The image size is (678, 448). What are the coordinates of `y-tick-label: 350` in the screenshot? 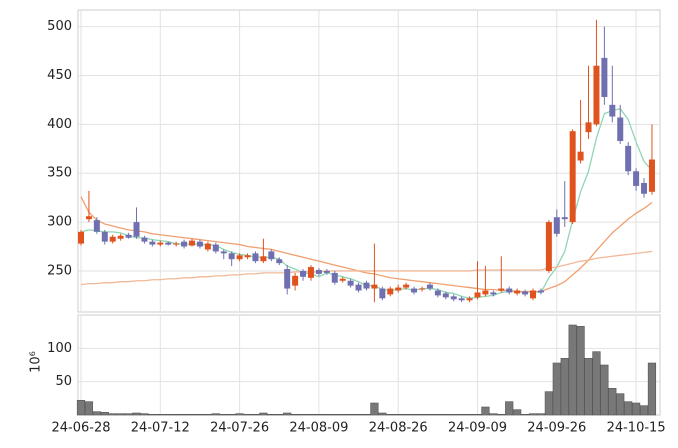 It's located at (59, 173).